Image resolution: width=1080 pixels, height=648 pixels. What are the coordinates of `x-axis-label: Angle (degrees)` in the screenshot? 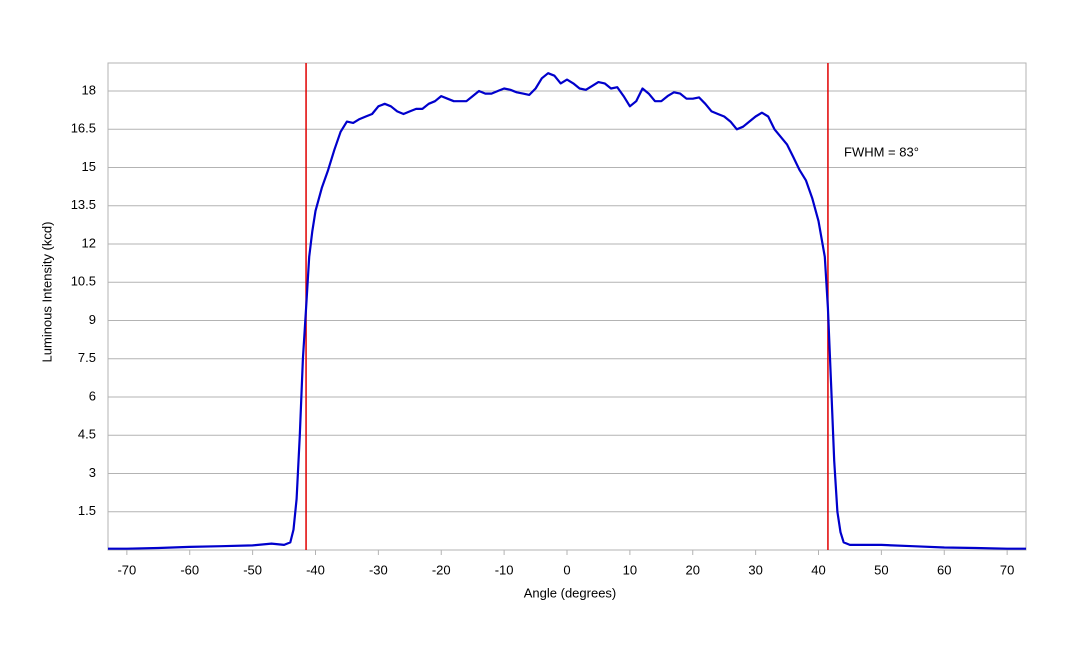 It's located at (570, 592).